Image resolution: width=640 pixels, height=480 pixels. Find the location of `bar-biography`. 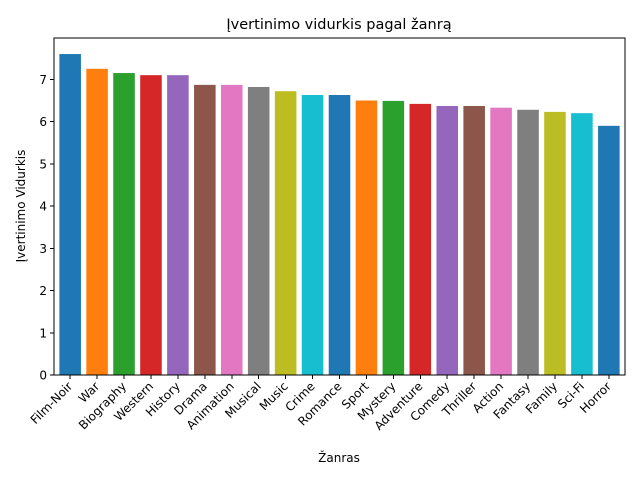

bar-biography is located at coordinates (124, 224).